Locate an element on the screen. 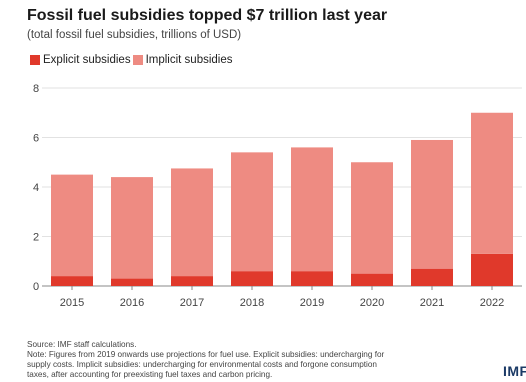  bar-explicit-2019 is located at coordinates (312, 278).